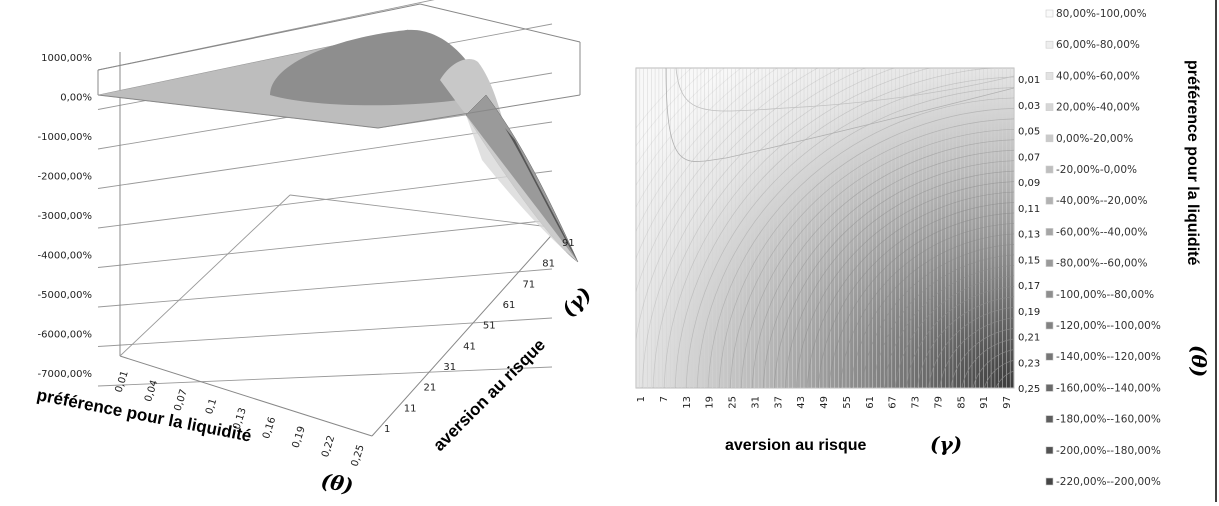 Image resolution: width=1219 pixels, height=506 pixels. Describe the element at coordinates (1108, 388) in the screenshot. I see `legend-entry: -160,00%--140,00%` at that location.